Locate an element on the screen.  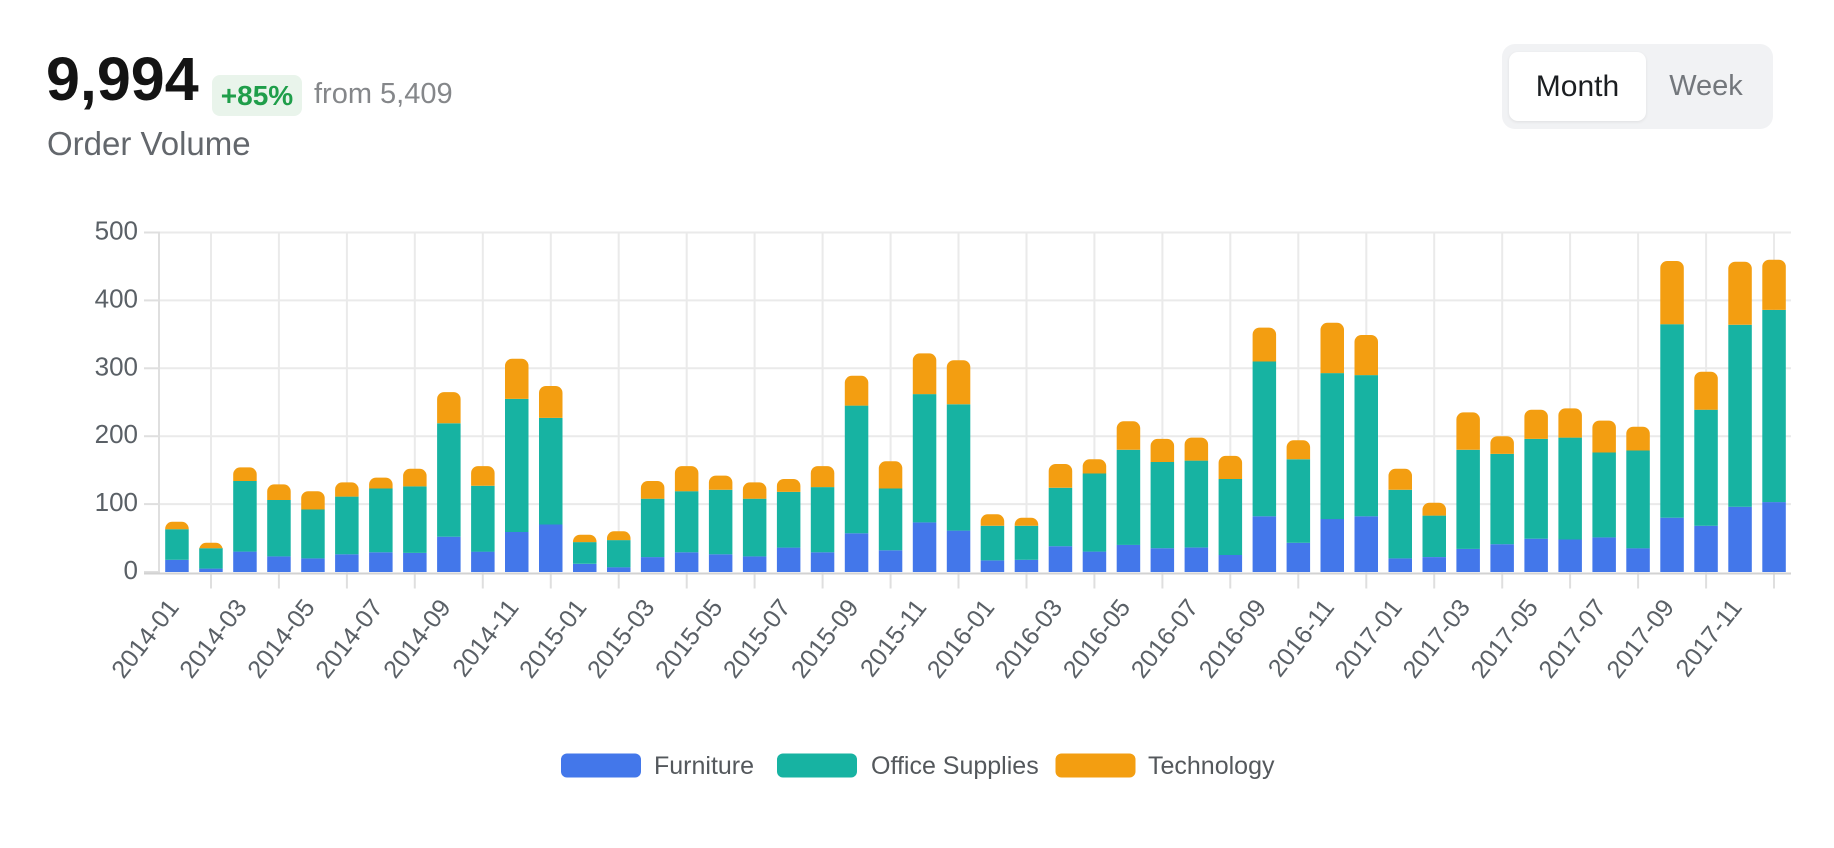
svg-text: 2014-07 is located at coordinates (349, 639).